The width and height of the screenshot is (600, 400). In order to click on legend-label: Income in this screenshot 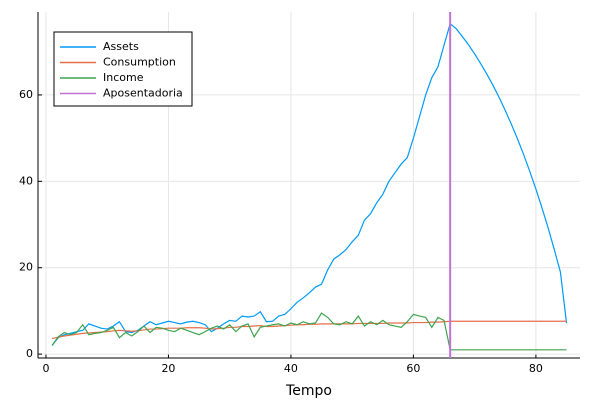, I will do `click(123, 77)`.